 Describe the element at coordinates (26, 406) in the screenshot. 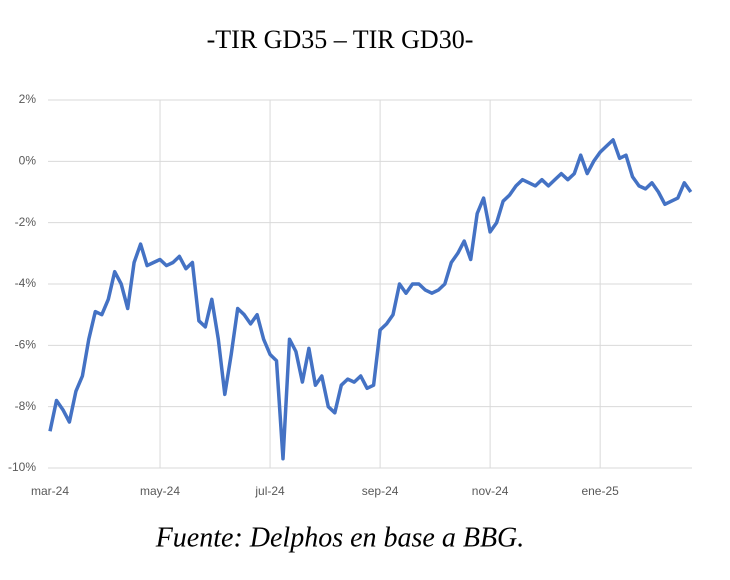

I see `y-tick-label: -8%` at that location.